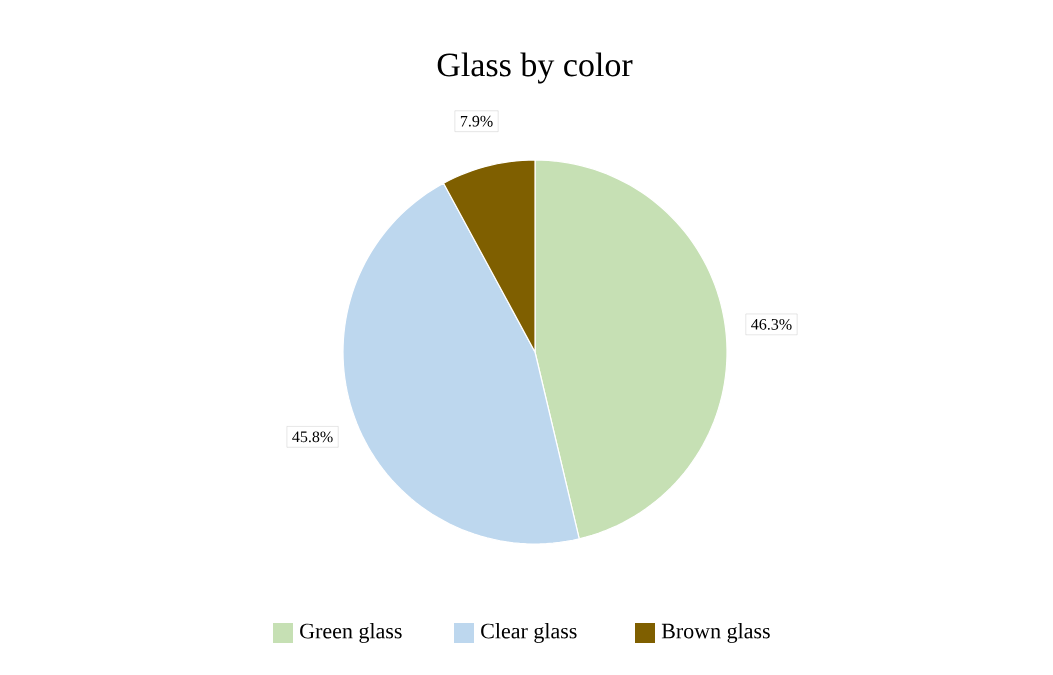 This screenshot has width=1053, height=675. What do you see at coordinates (715, 633) in the screenshot?
I see `legend-label: Brown glass` at bounding box center [715, 633].